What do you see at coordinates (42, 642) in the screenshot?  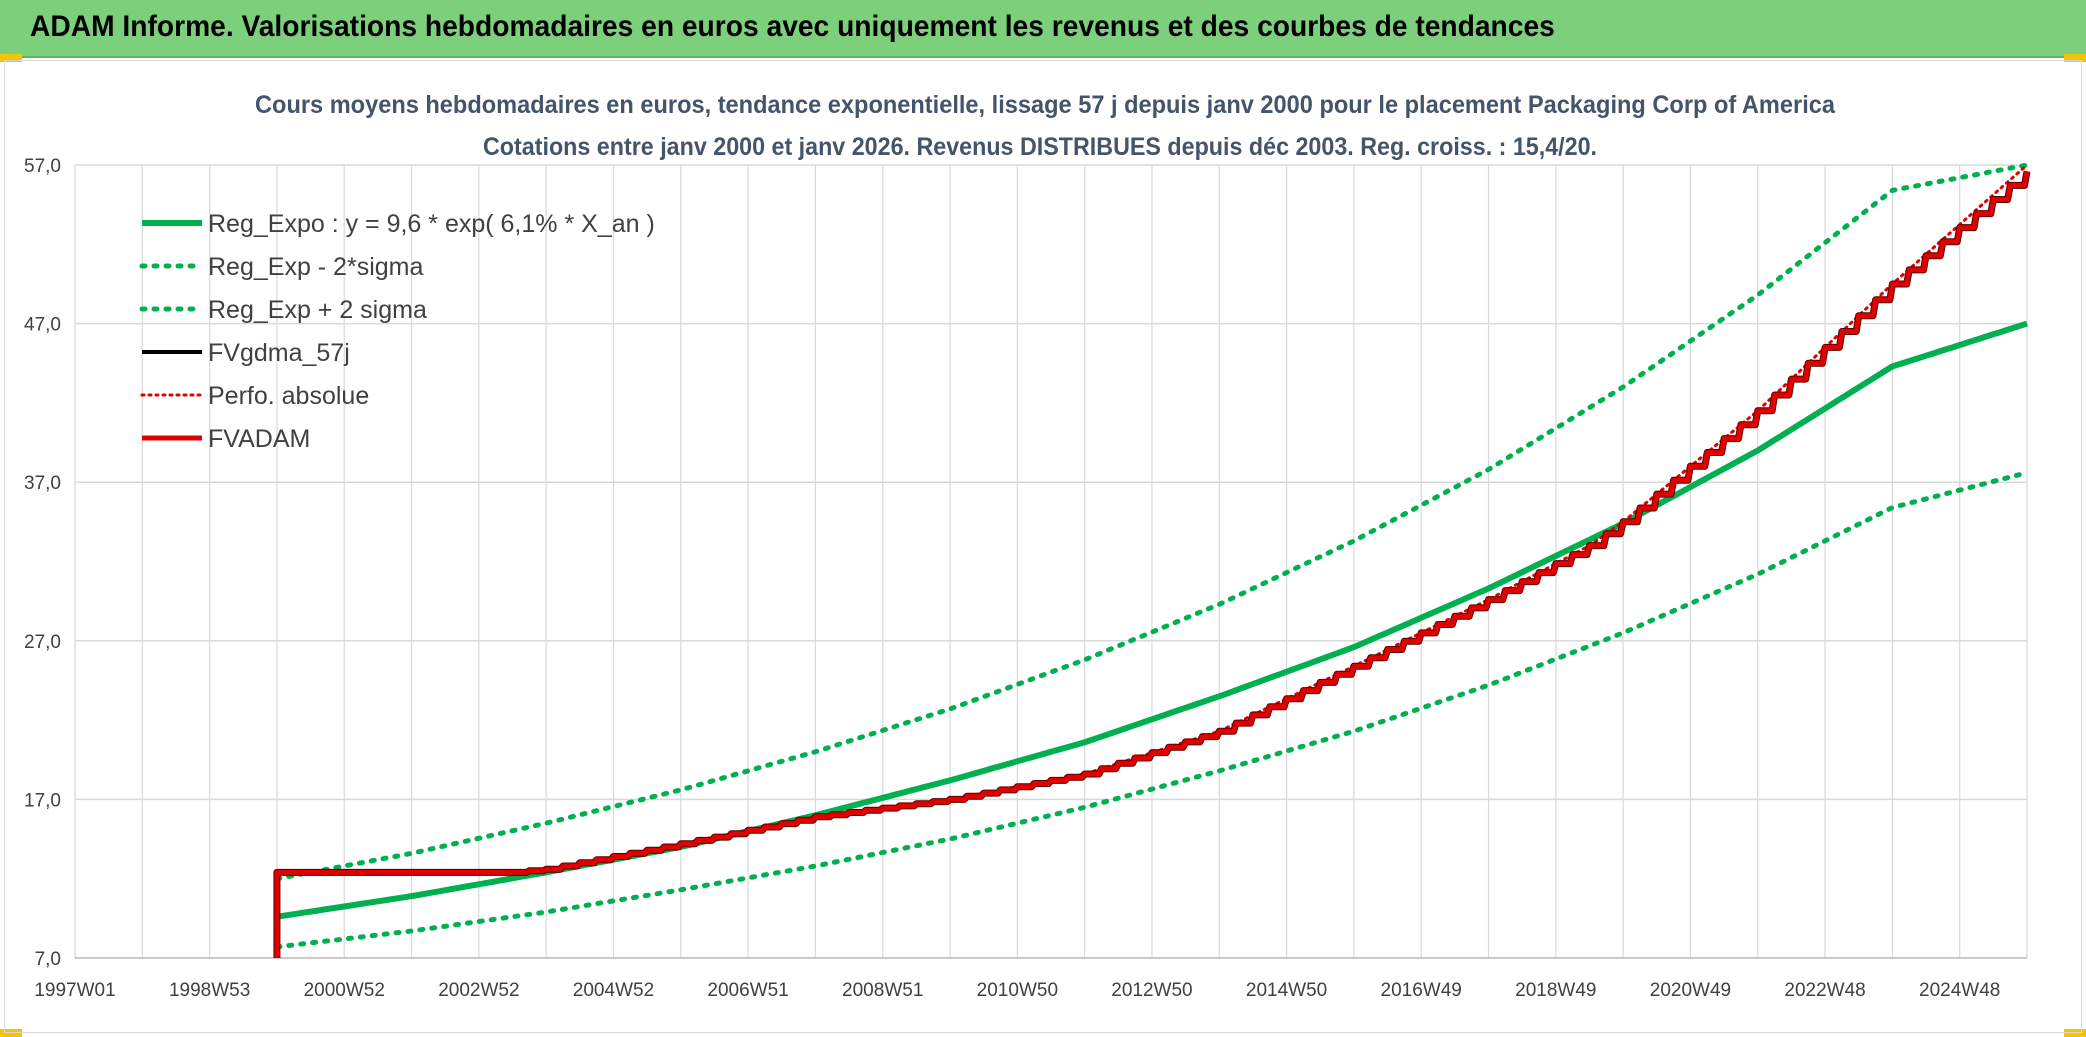 I see `y-tick-label: 27,0` at bounding box center [42, 642].